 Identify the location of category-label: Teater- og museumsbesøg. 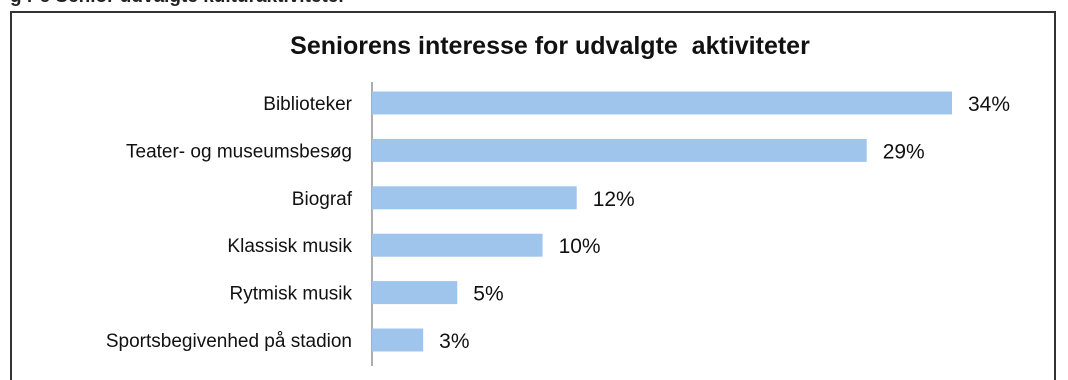
(239, 151).